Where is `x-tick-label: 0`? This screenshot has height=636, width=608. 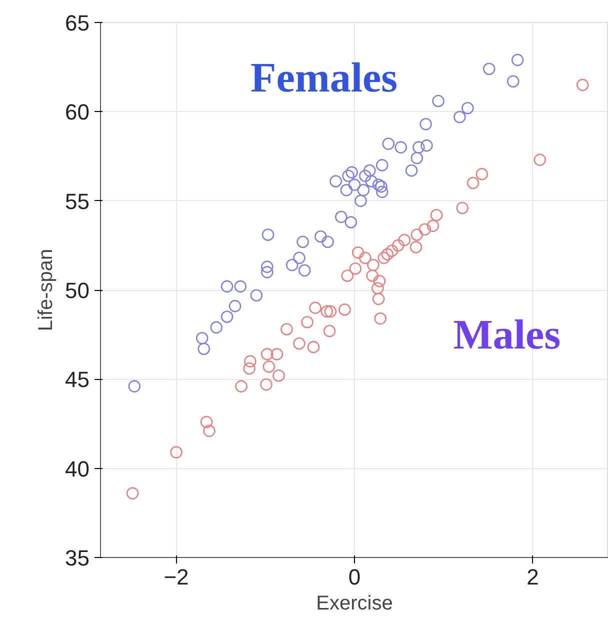 x-tick-label: 0 is located at coordinates (354, 577).